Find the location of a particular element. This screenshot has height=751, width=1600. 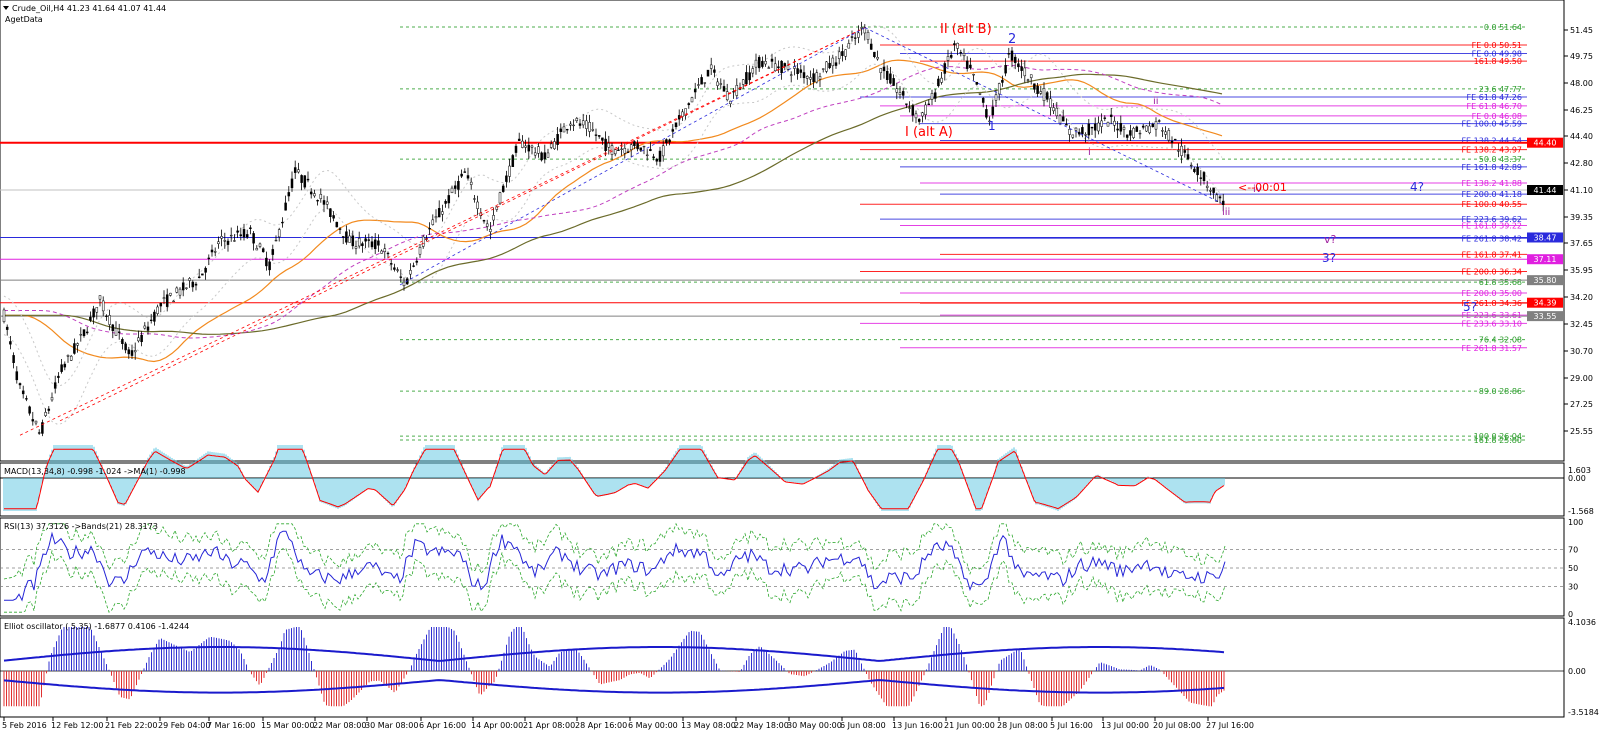

price-tick-label: 37.65 is located at coordinates (1581, 243).